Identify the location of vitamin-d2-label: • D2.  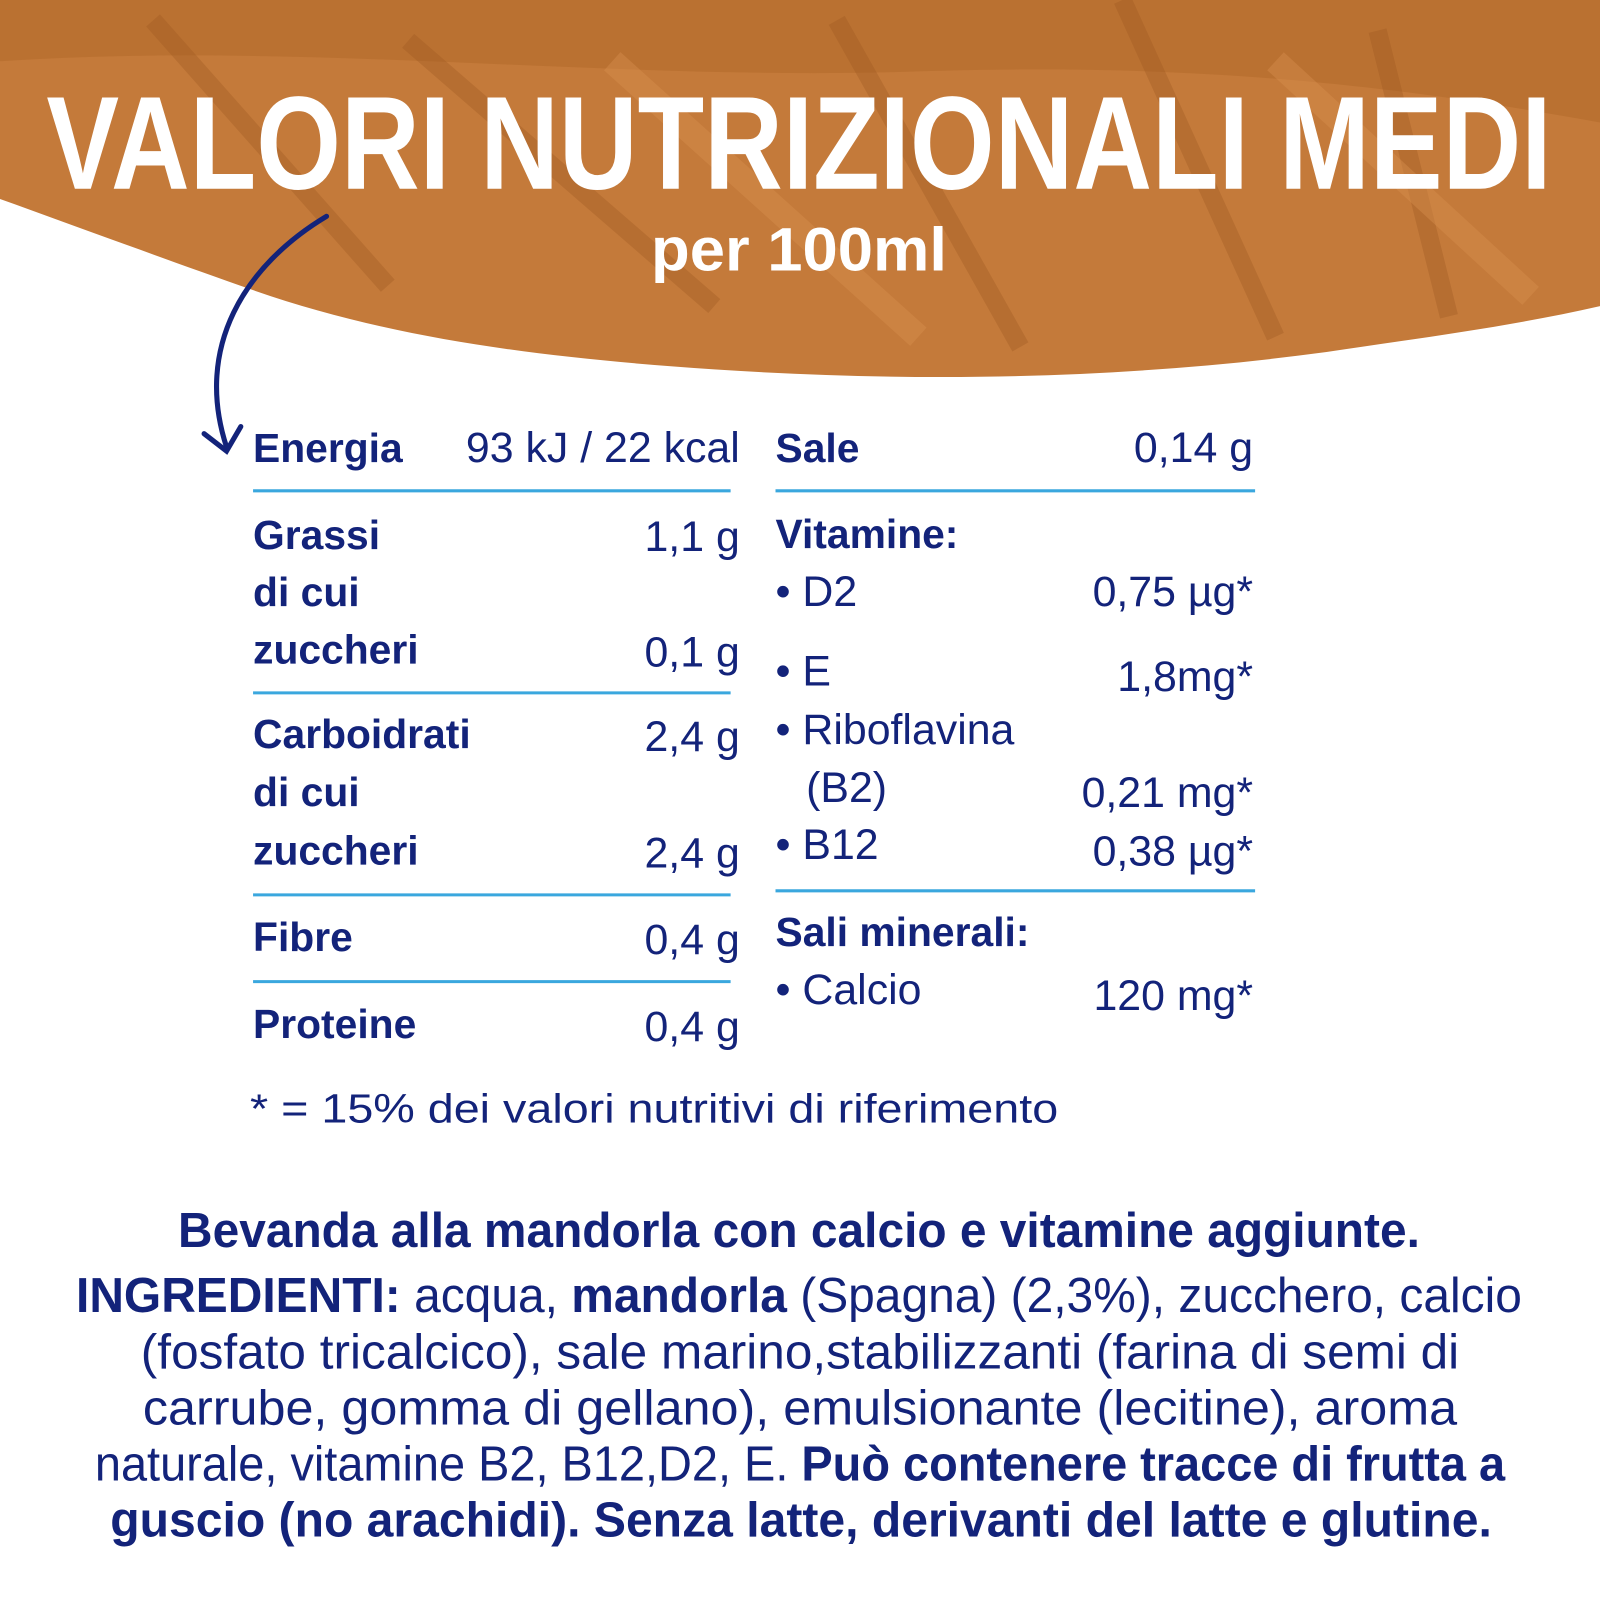
(817, 592).